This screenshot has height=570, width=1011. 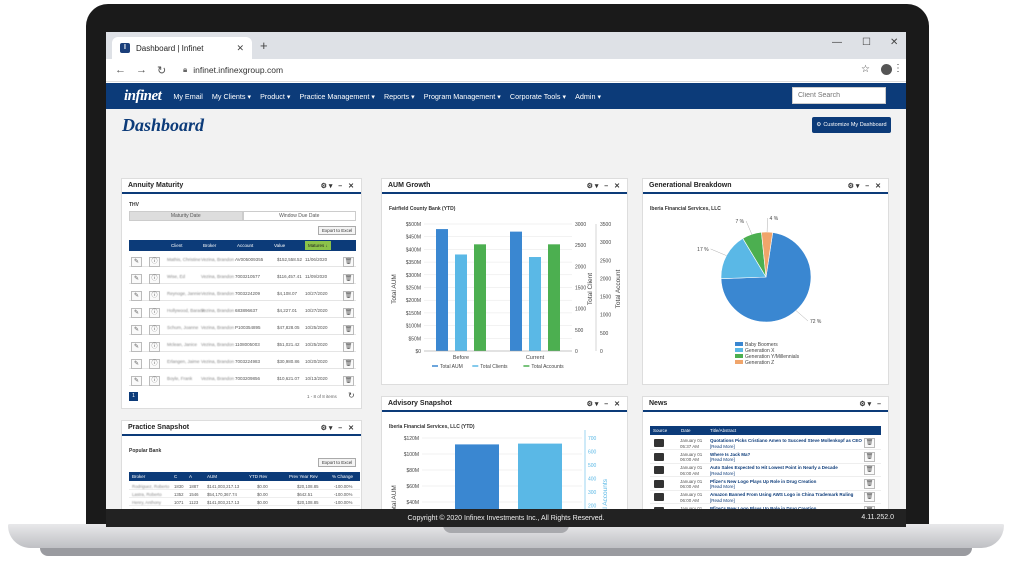 I want to click on client-search-input, so click(x=839, y=95).